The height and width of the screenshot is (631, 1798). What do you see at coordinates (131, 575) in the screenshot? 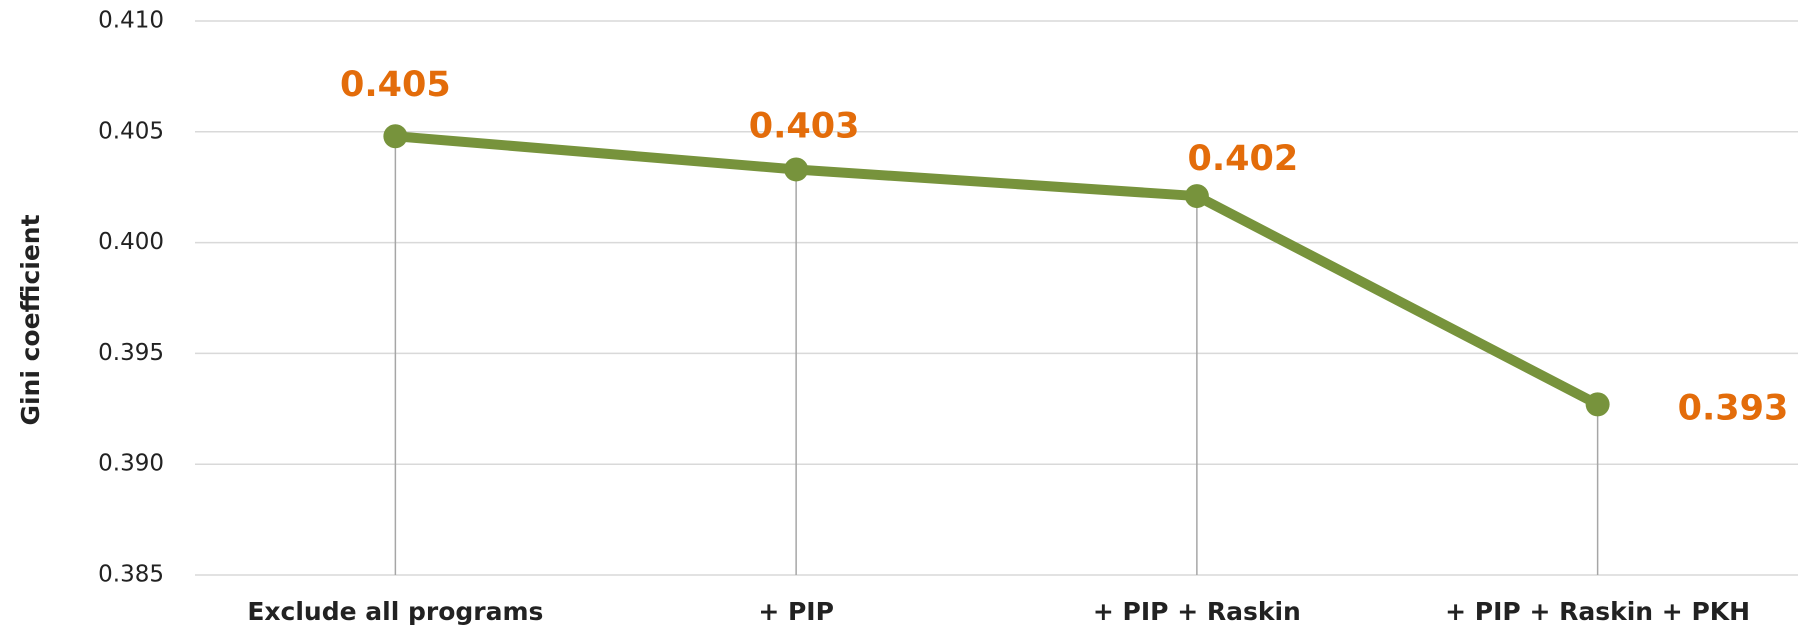
I see `y-tick-label: 0.385` at bounding box center [131, 575].